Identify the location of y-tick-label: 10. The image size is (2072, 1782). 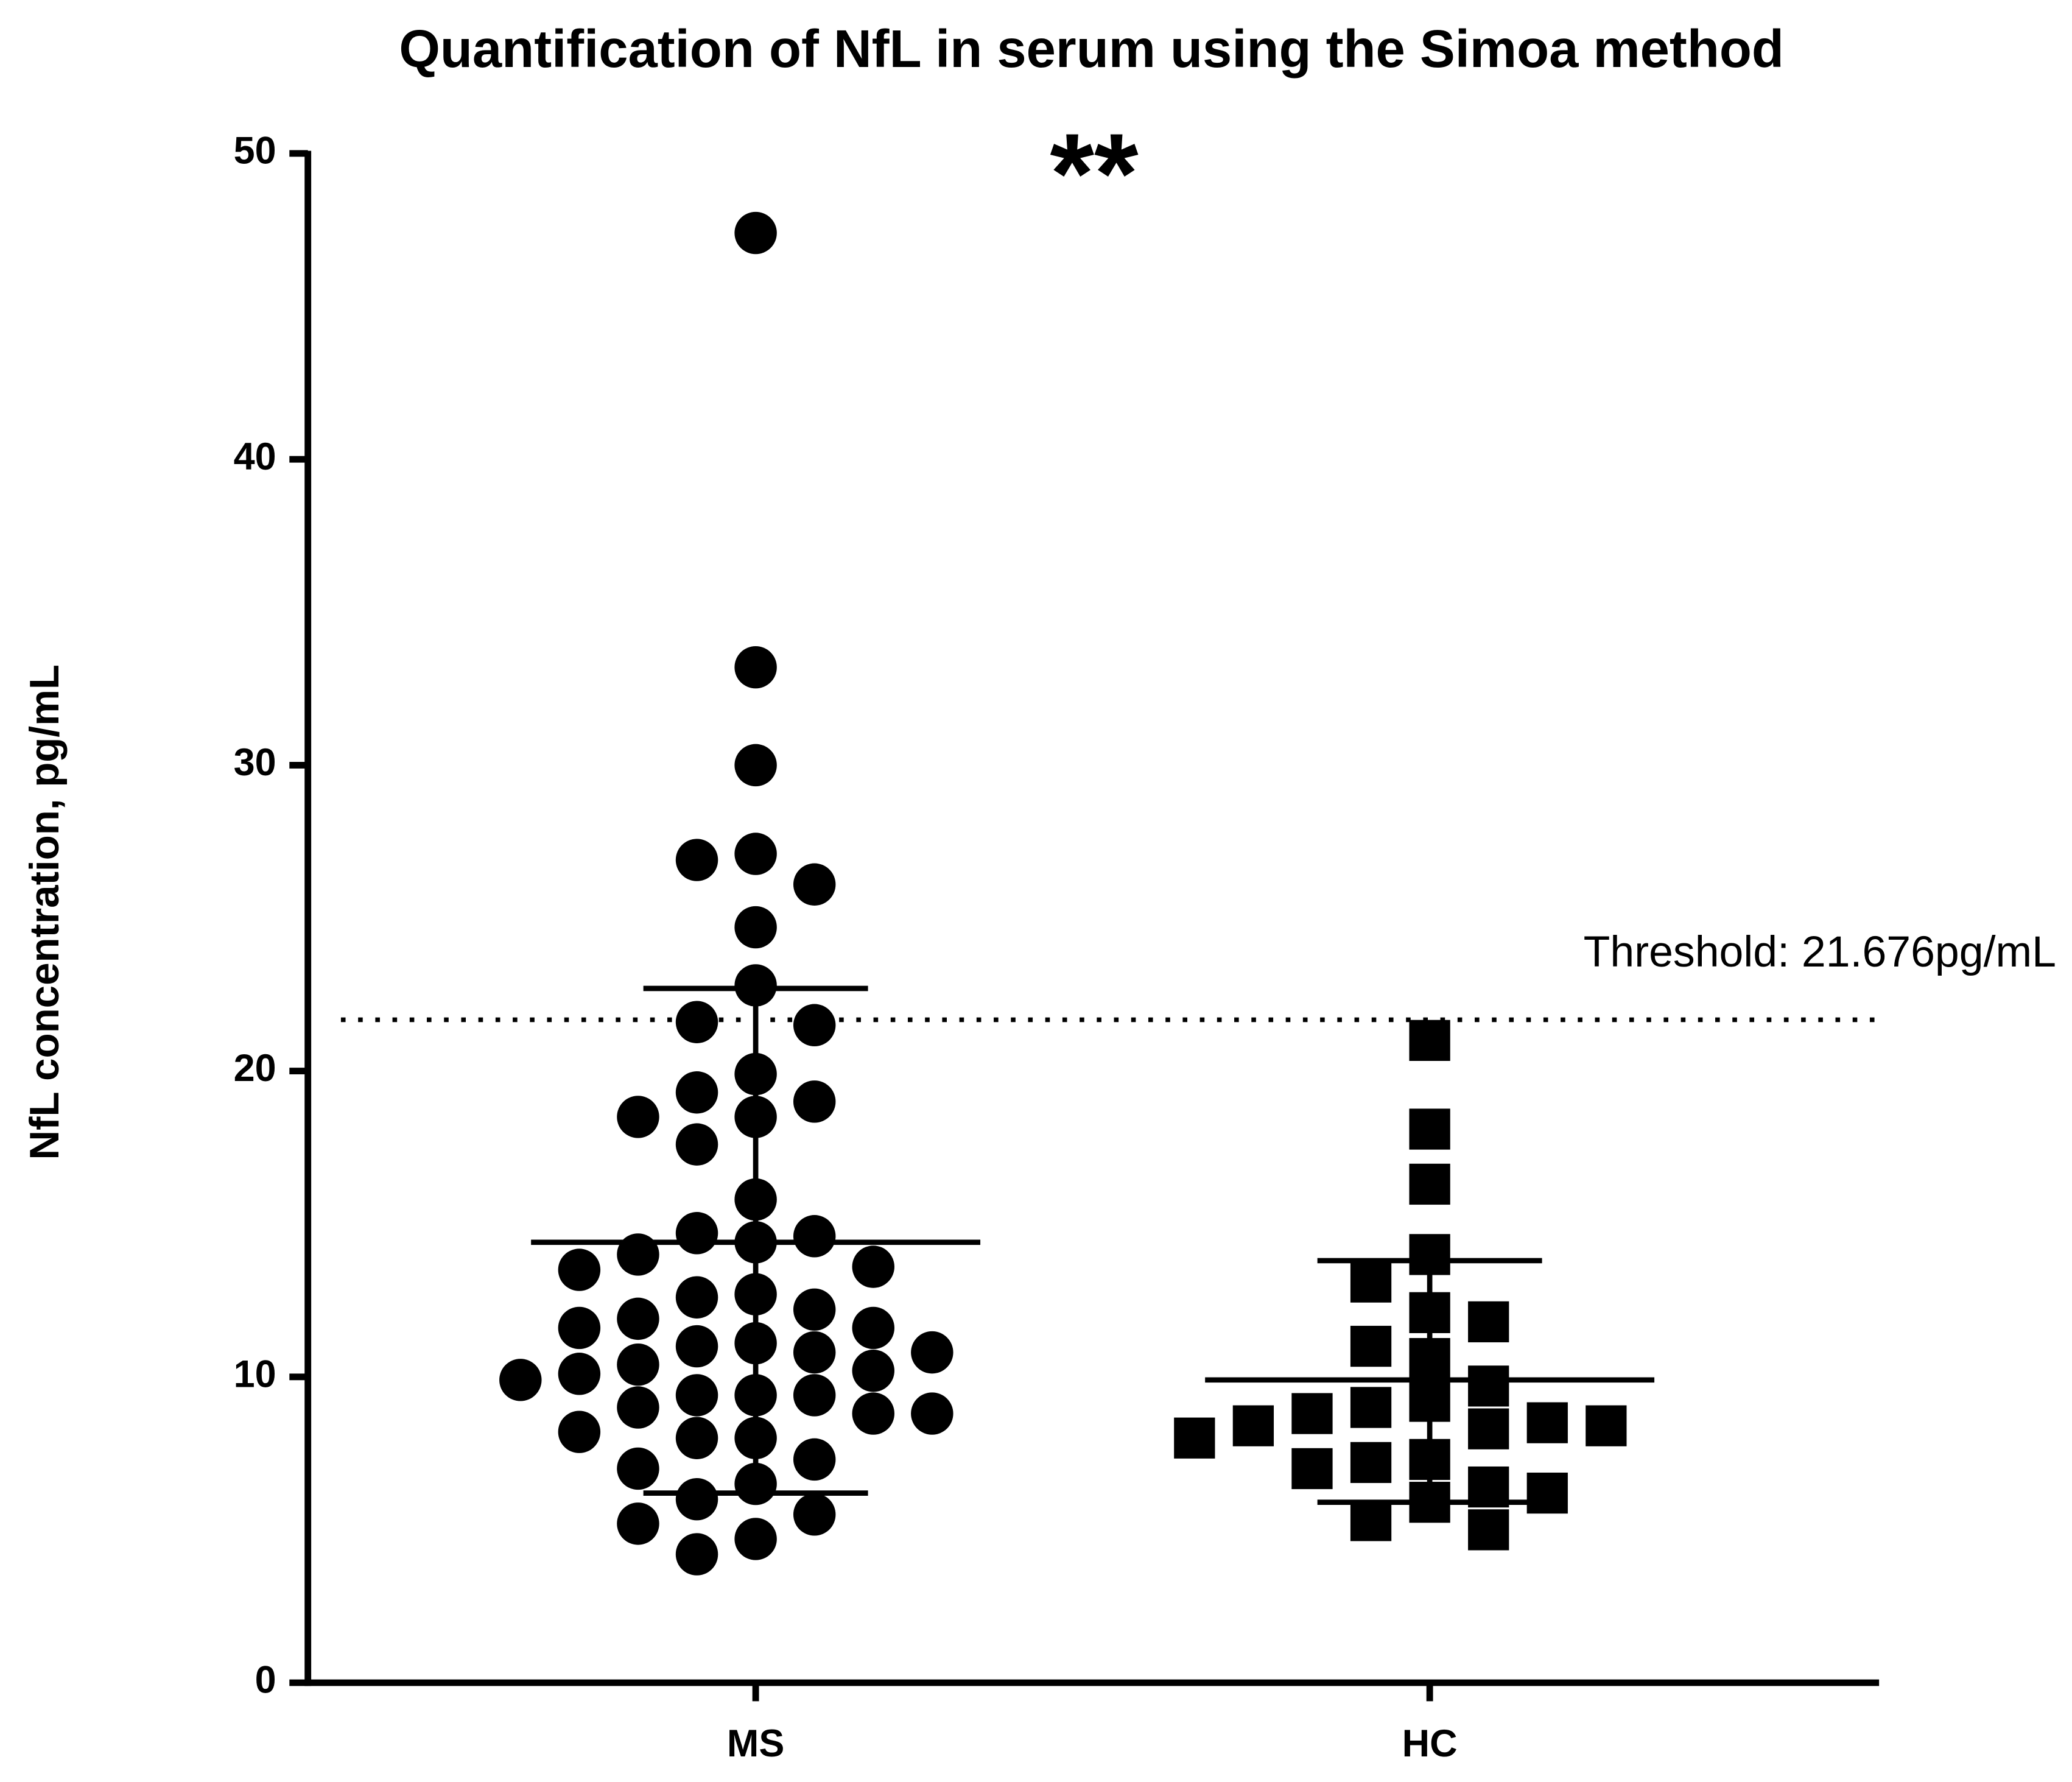
(255, 1374).